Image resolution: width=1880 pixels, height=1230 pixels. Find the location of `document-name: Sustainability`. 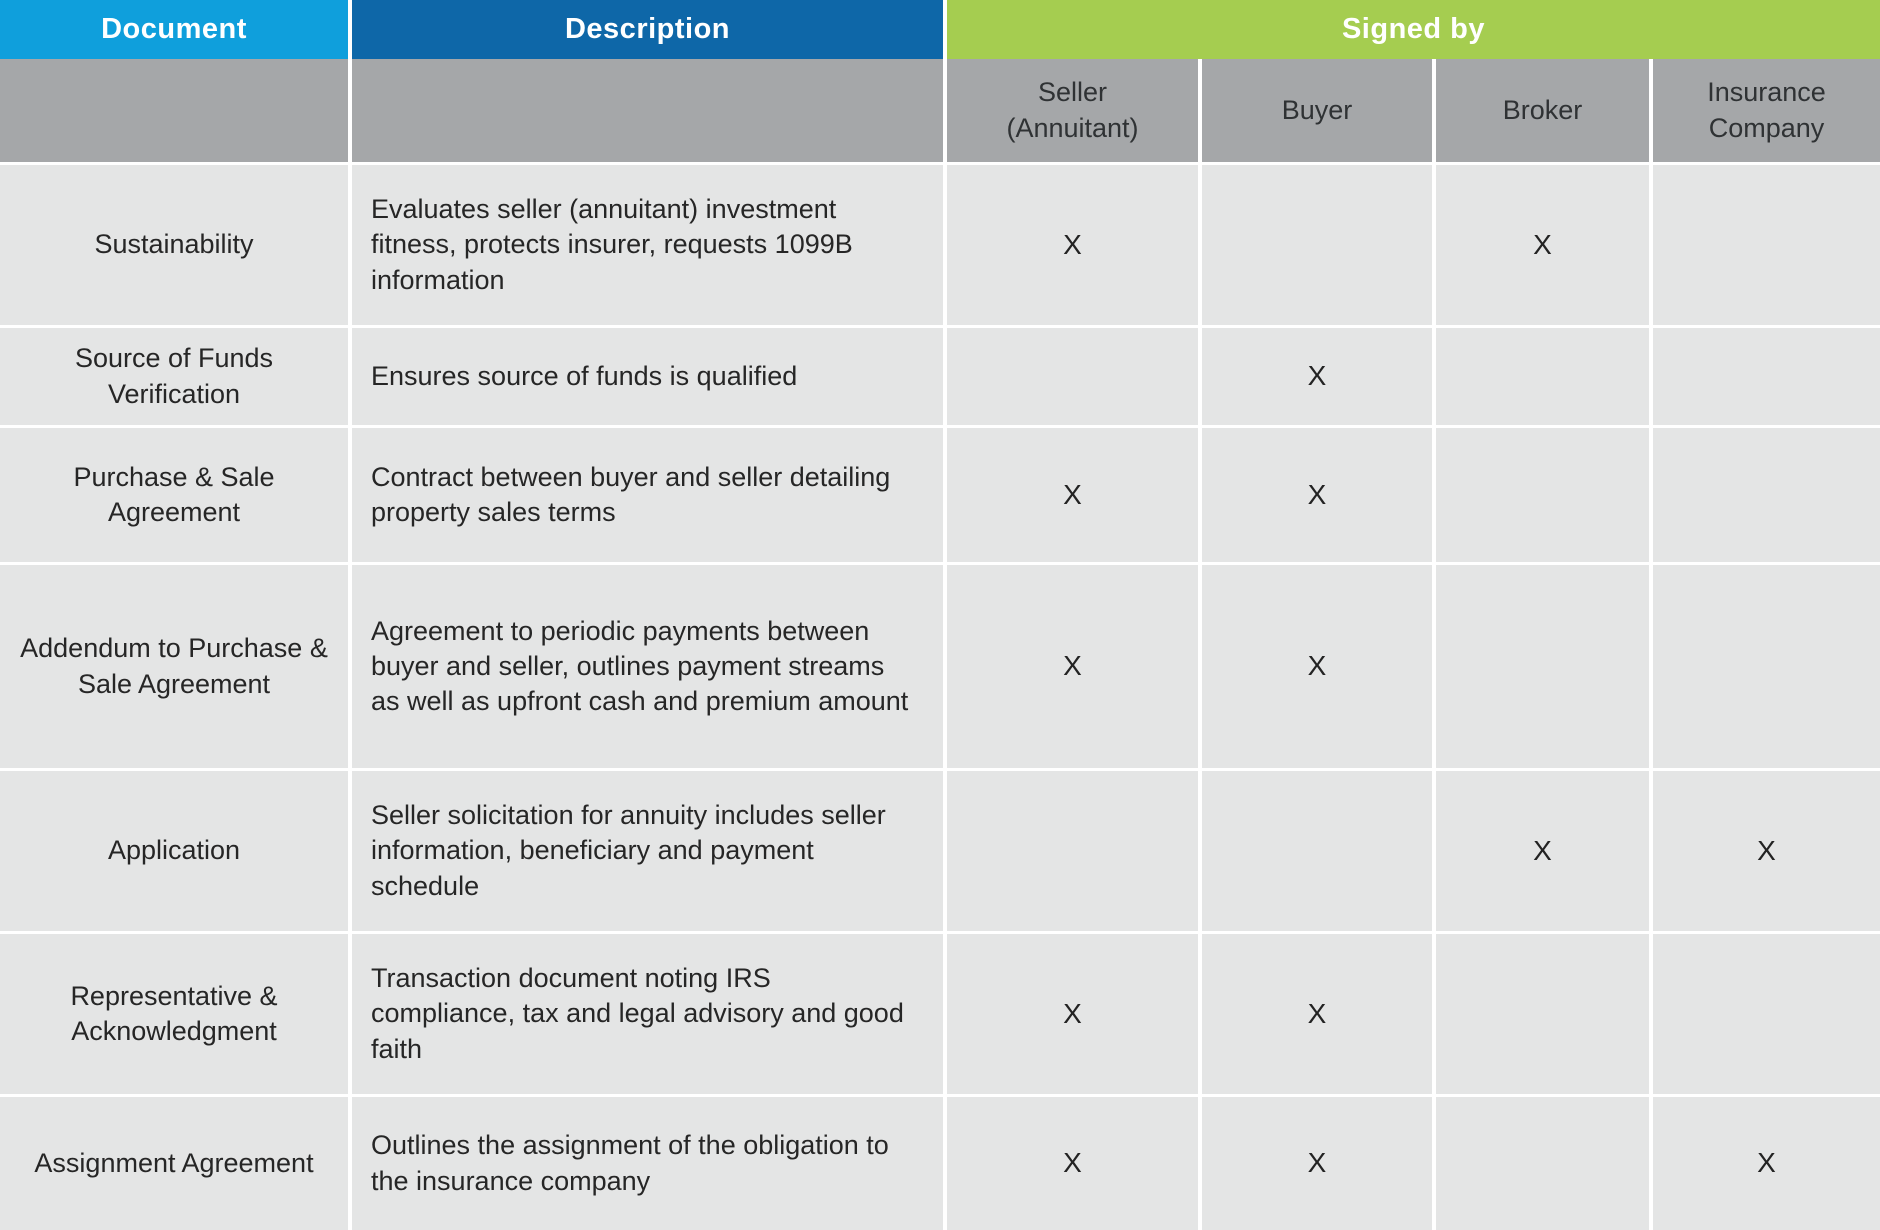

document-name: Sustainability is located at coordinates (174, 245).